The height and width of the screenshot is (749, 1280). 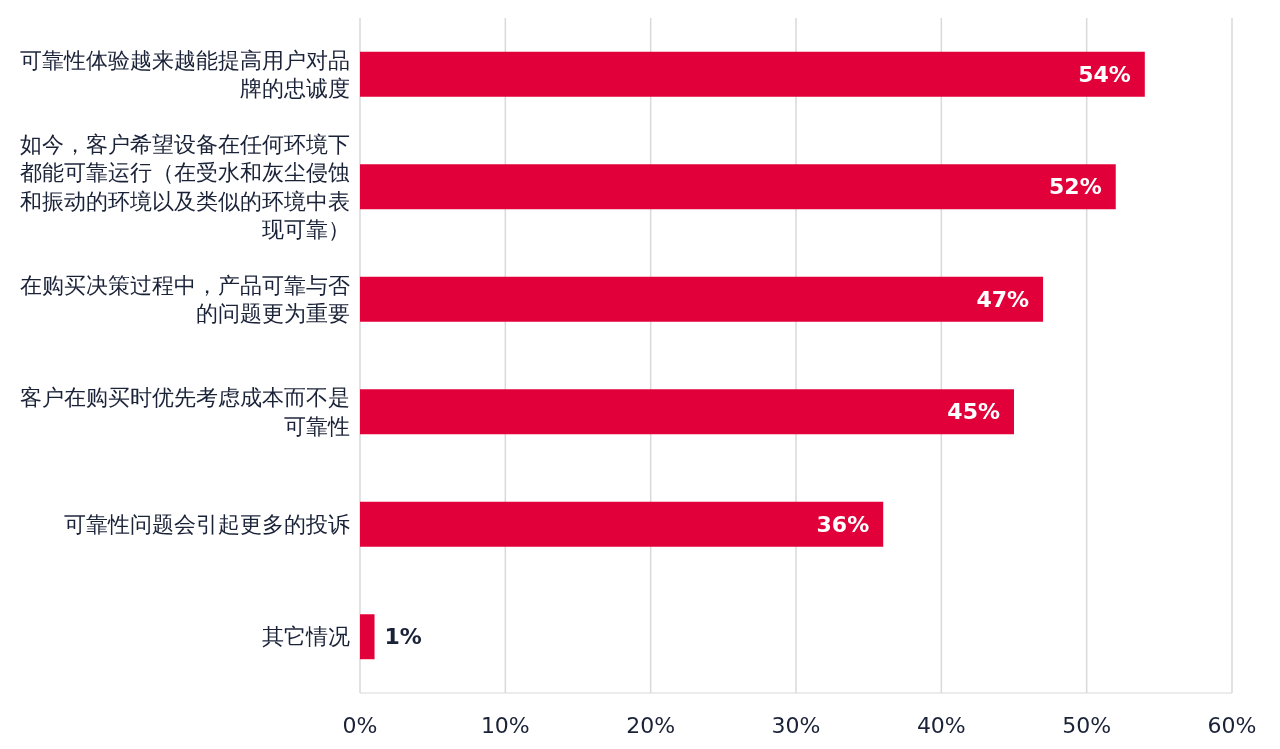 What do you see at coordinates (1232, 725) in the screenshot?
I see `x-tick-label: 60%` at bounding box center [1232, 725].